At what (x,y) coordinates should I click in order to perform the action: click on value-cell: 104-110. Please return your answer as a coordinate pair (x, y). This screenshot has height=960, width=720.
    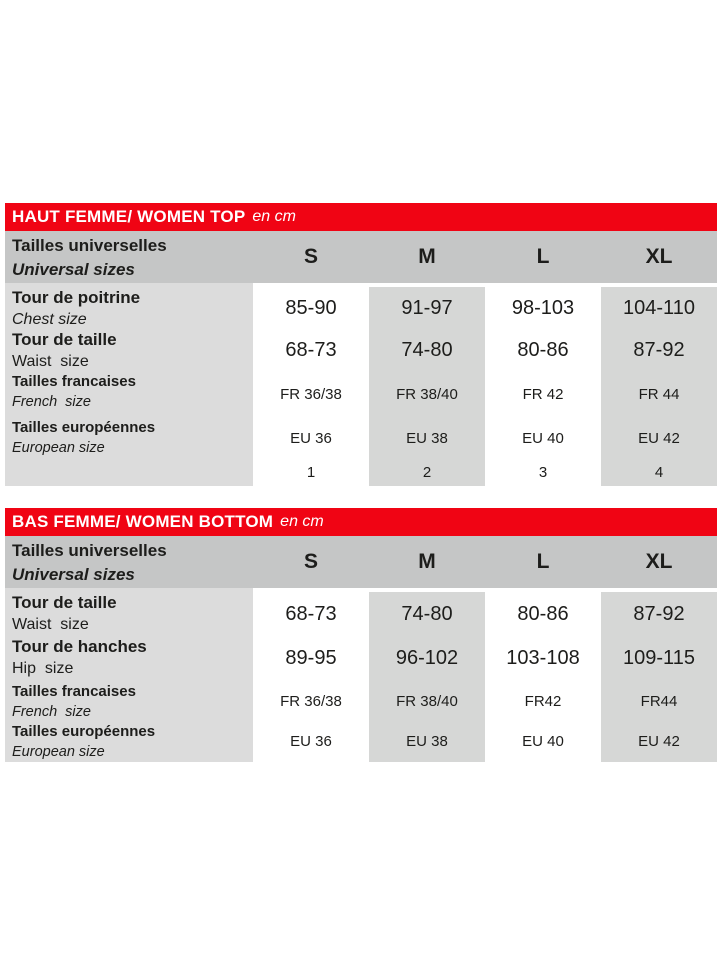
    Looking at the image, I should click on (659, 308).